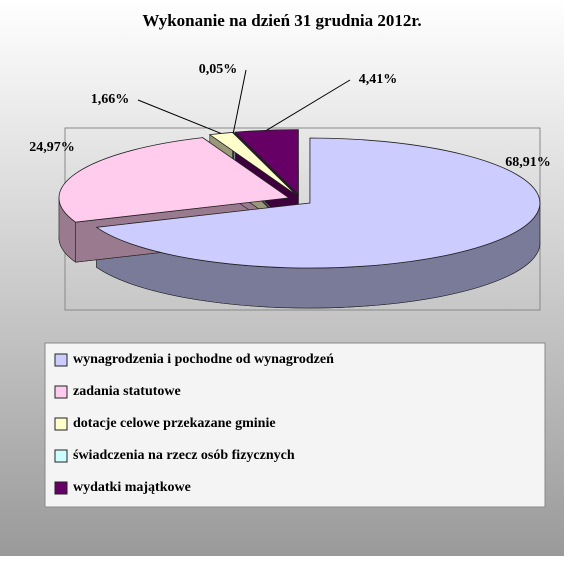 Image resolution: width=564 pixels, height=561 pixels. Describe the element at coordinates (127, 391) in the screenshot. I see `legend-label: zadania statutowe` at that location.